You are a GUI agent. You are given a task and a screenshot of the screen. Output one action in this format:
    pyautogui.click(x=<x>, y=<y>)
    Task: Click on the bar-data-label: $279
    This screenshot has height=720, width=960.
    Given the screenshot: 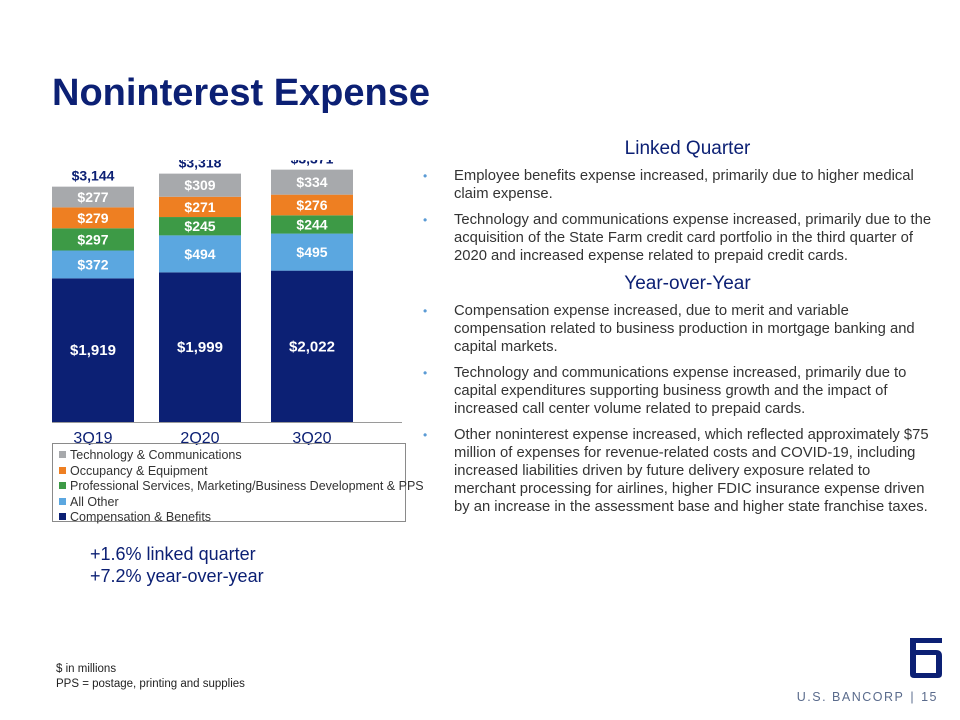 What is the action you would take?
    pyautogui.click(x=92, y=218)
    